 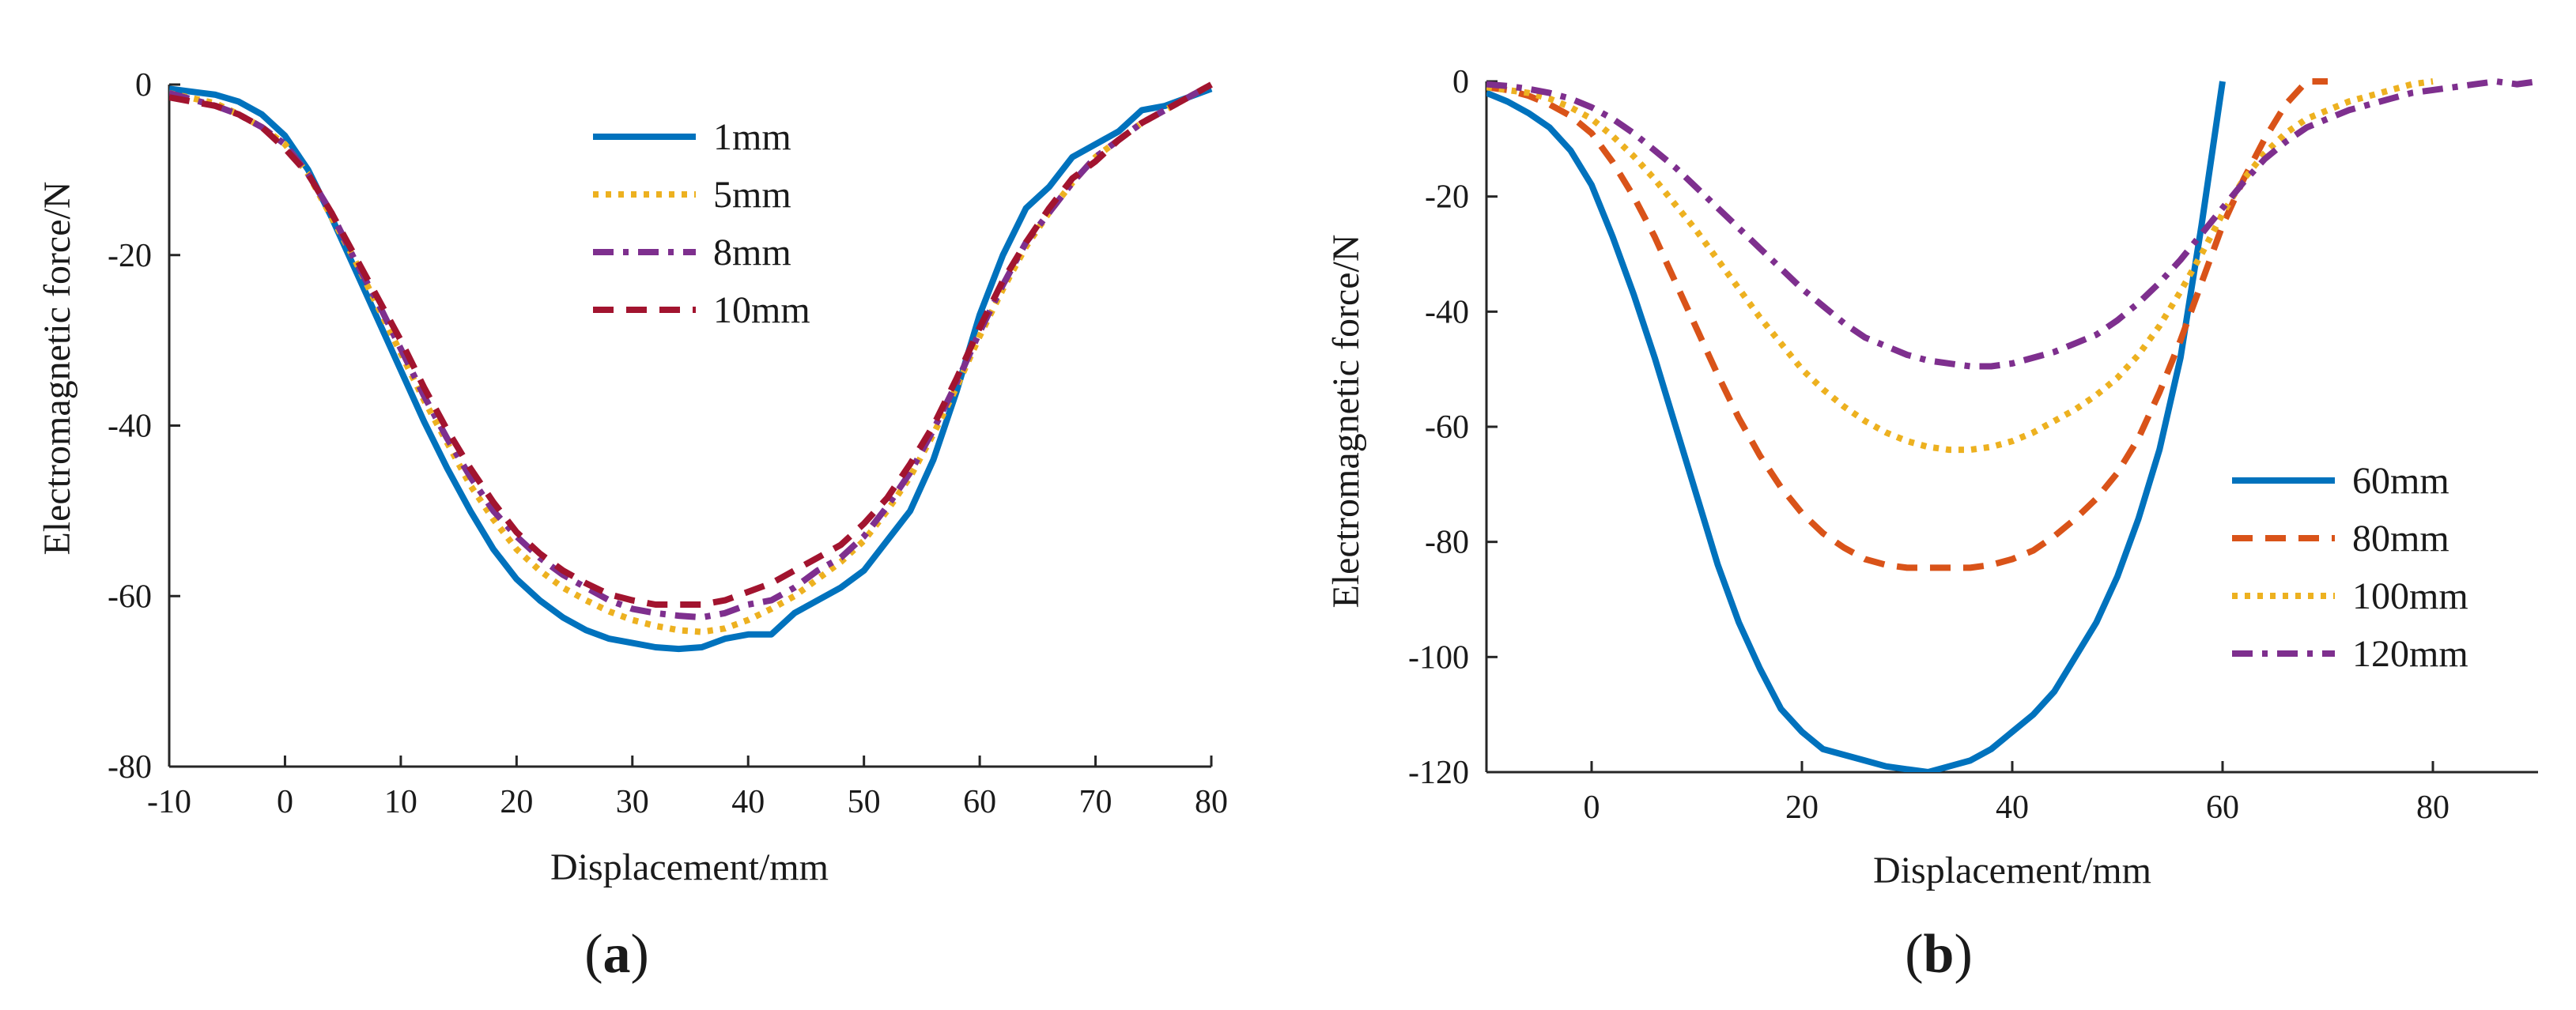 What do you see at coordinates (761, 310) in the screenshot?
I see `panel-a-legend-label-10mm: 10mm` at bounding box center [761, 310].